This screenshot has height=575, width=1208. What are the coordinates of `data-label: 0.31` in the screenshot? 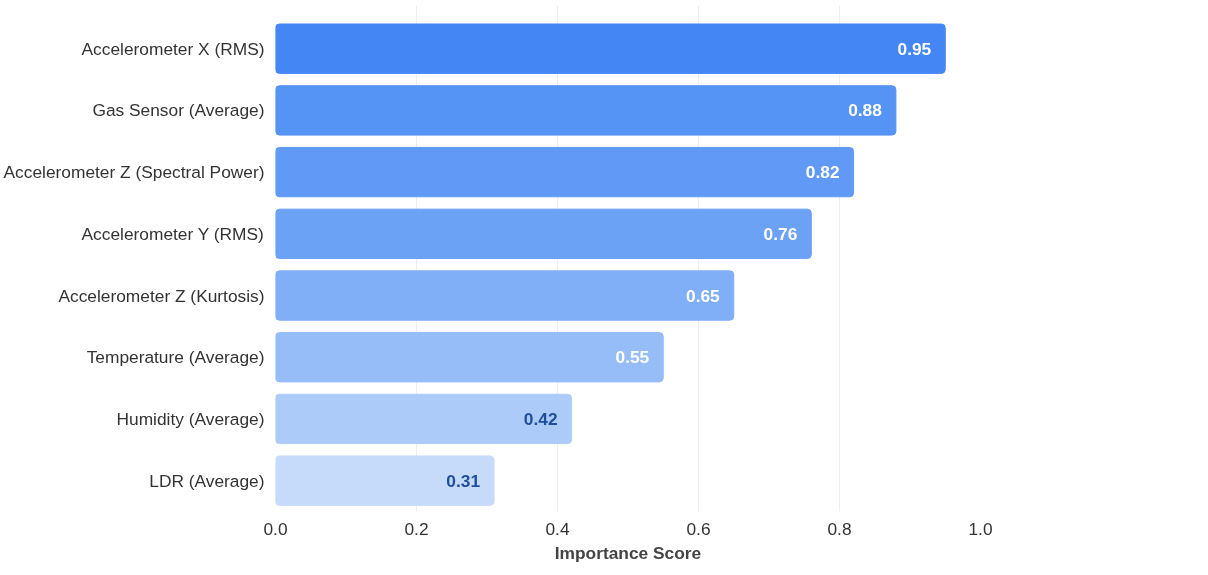 It's located at (463, 480).